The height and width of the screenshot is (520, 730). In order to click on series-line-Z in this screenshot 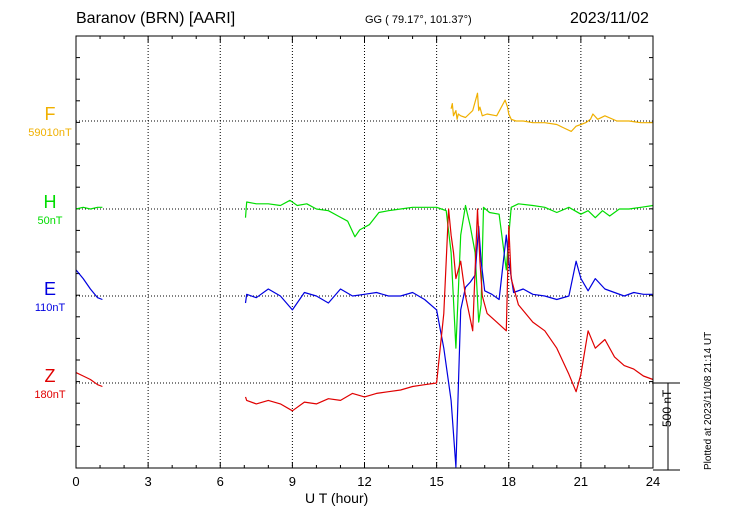, I will do `click(89, 380)`.